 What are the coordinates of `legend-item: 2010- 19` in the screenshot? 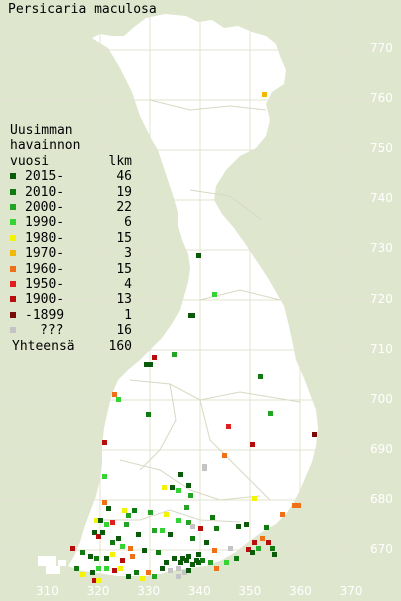 It's located at (71, 192).